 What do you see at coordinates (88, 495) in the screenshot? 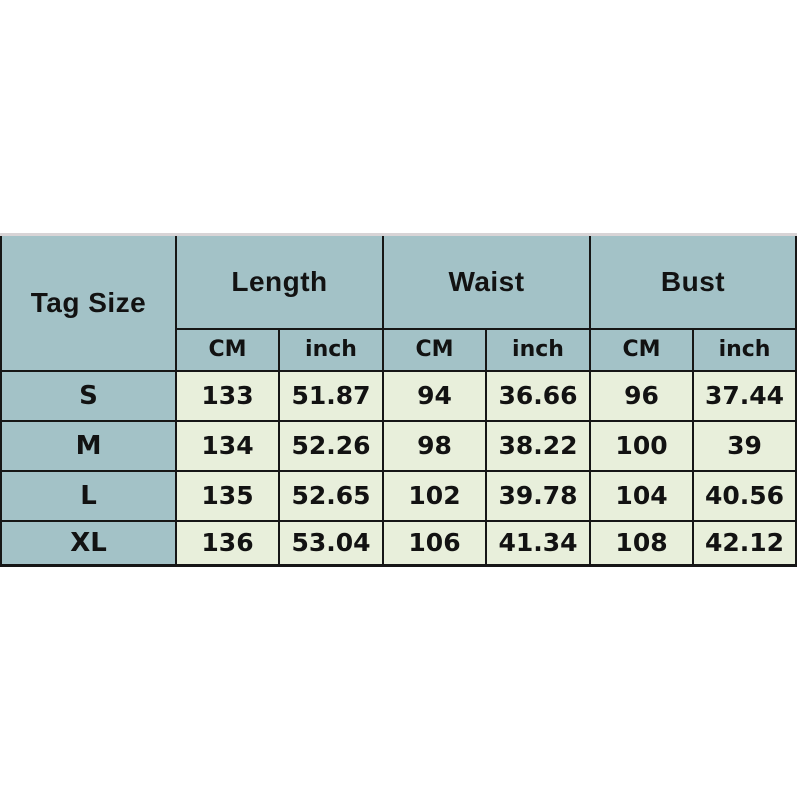
I see `size-cell: L` at bounding box center [88, 495].